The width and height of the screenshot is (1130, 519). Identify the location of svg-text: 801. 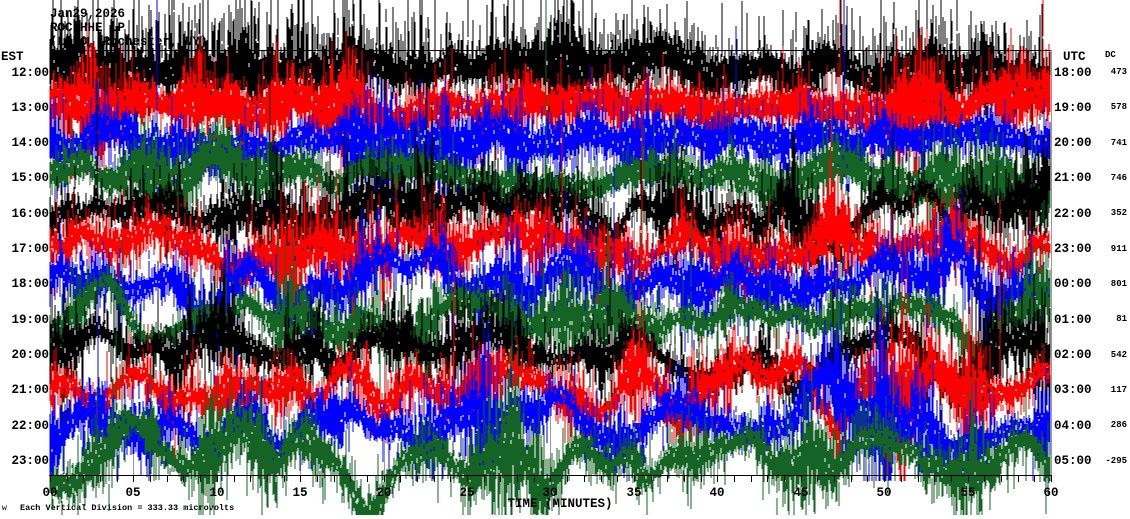
(1119, 284).